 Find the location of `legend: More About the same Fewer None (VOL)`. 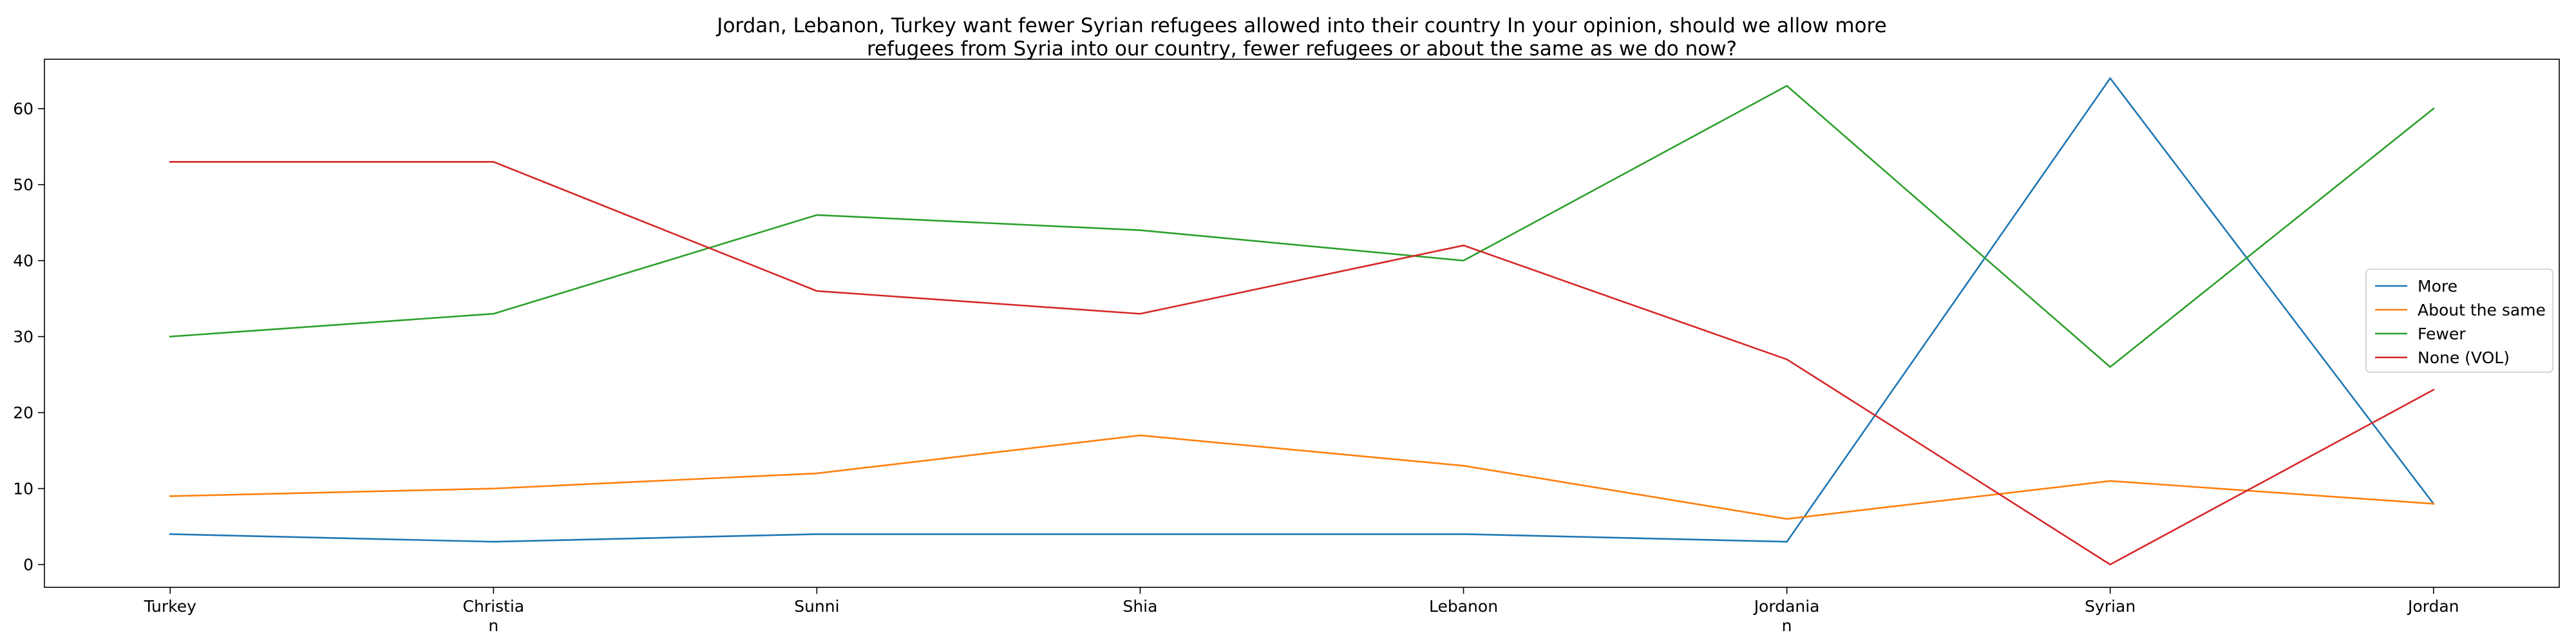

legend: More About the same Fewer None (VOL) is located at coordinates (2459, 321).